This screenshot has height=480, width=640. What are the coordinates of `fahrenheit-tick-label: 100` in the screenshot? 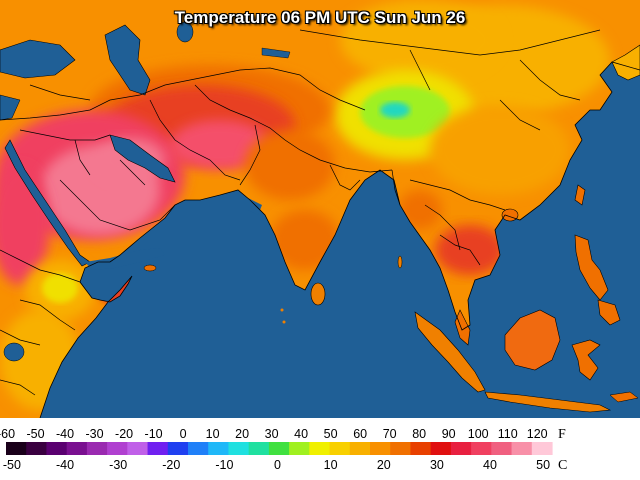 It's located at (478, 434).